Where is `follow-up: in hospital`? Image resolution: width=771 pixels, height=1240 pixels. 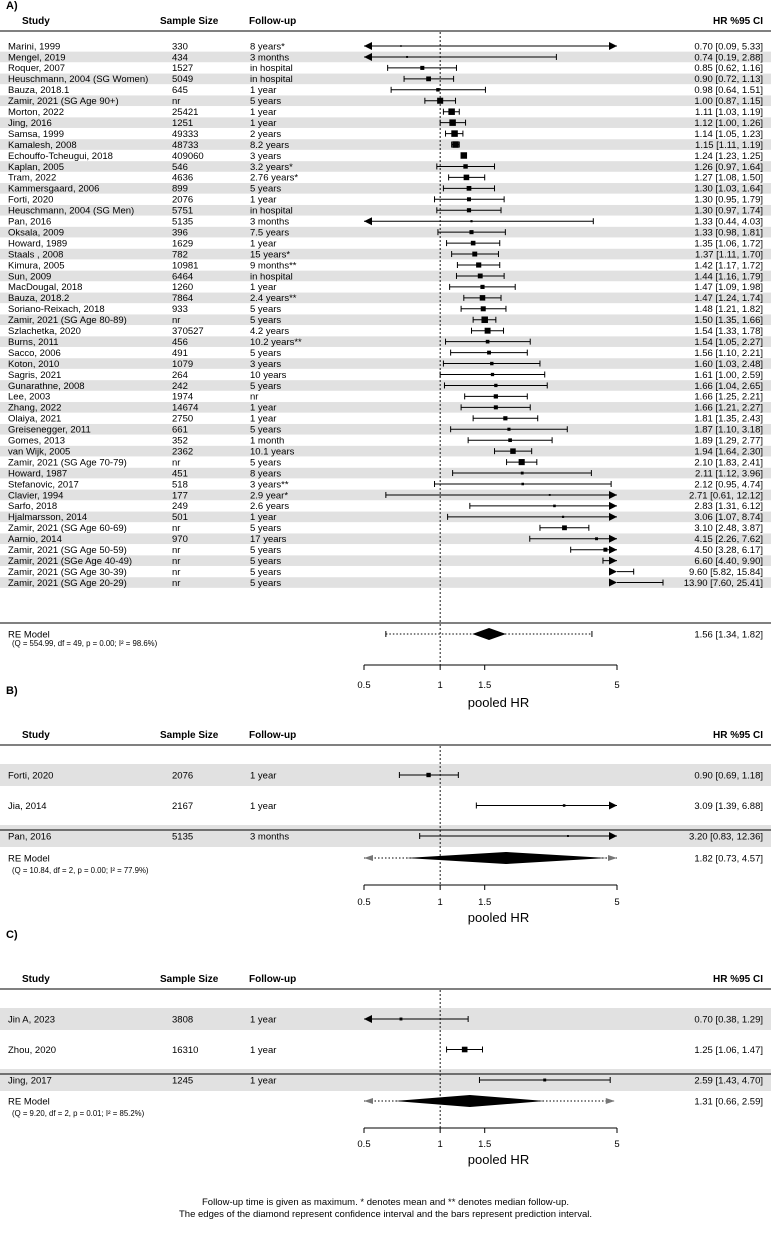
follow-up: in hospital is located at coordinates (271, 68).